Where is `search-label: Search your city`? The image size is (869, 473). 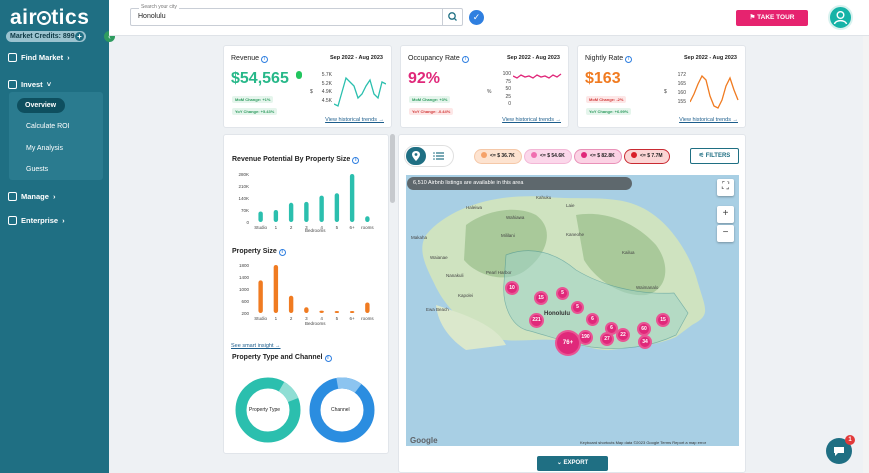 search-label: Search your city is located at coordinates (159, 7).